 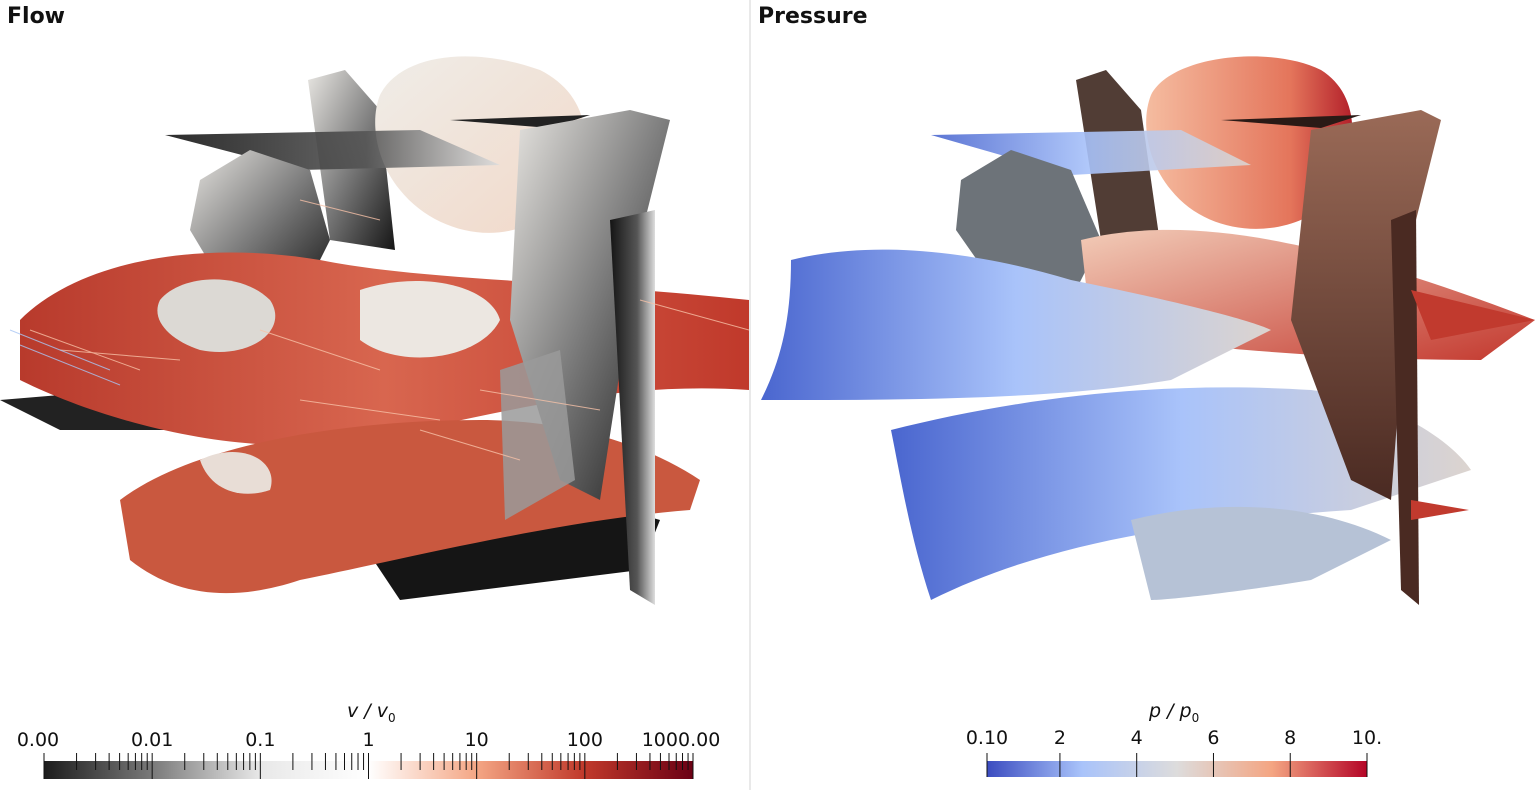 I want to click on panel-title-pressure: Pressure, so click(x=813, y=16).